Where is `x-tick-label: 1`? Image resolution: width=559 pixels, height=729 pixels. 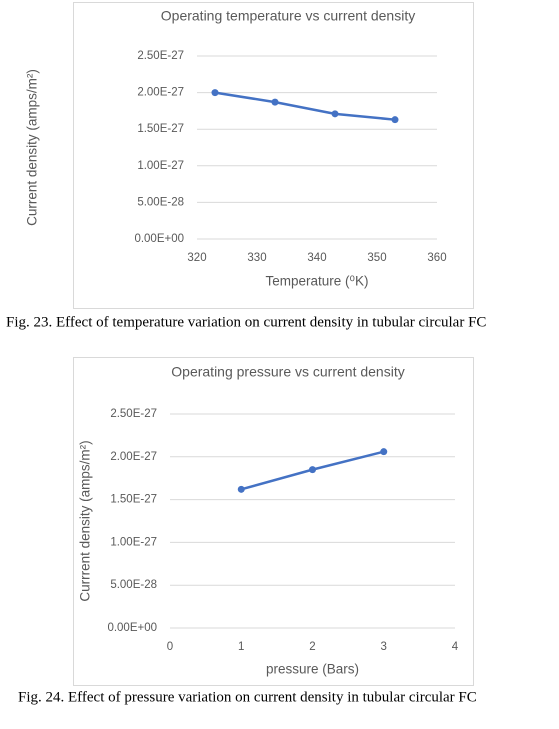 x-tick-label: 1 is located at coordinates (241, 647).